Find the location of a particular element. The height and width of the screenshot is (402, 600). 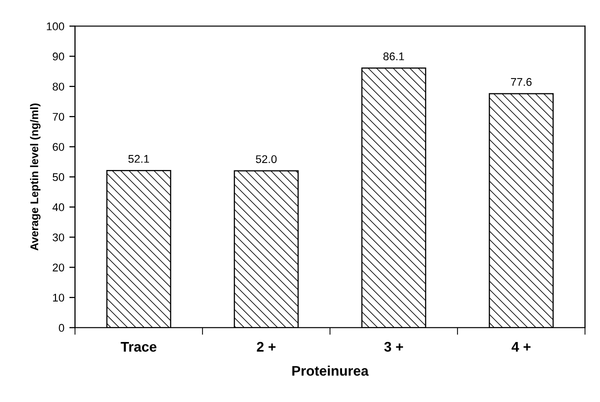

x-tick-label: 2 + is located at coordinates (266, 347).